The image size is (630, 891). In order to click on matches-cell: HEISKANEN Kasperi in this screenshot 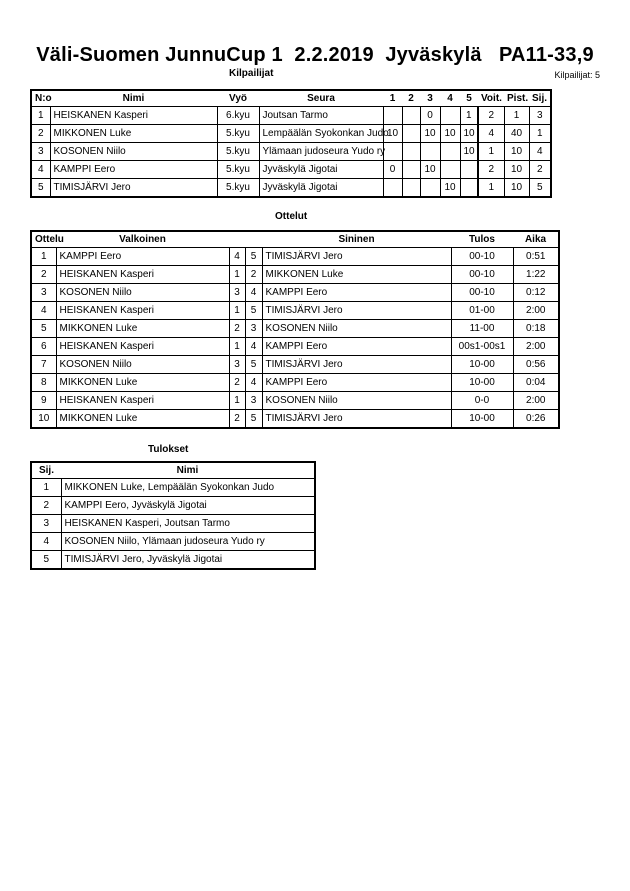, I will do `click(142, 274)`.